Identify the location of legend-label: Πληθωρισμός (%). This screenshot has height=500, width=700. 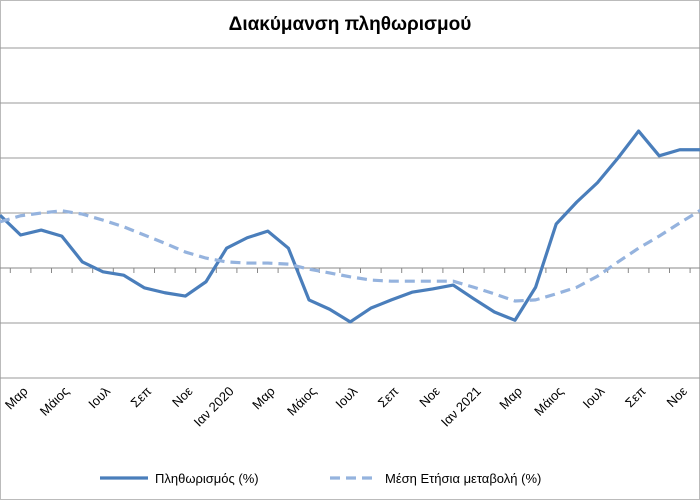
(207, 478).